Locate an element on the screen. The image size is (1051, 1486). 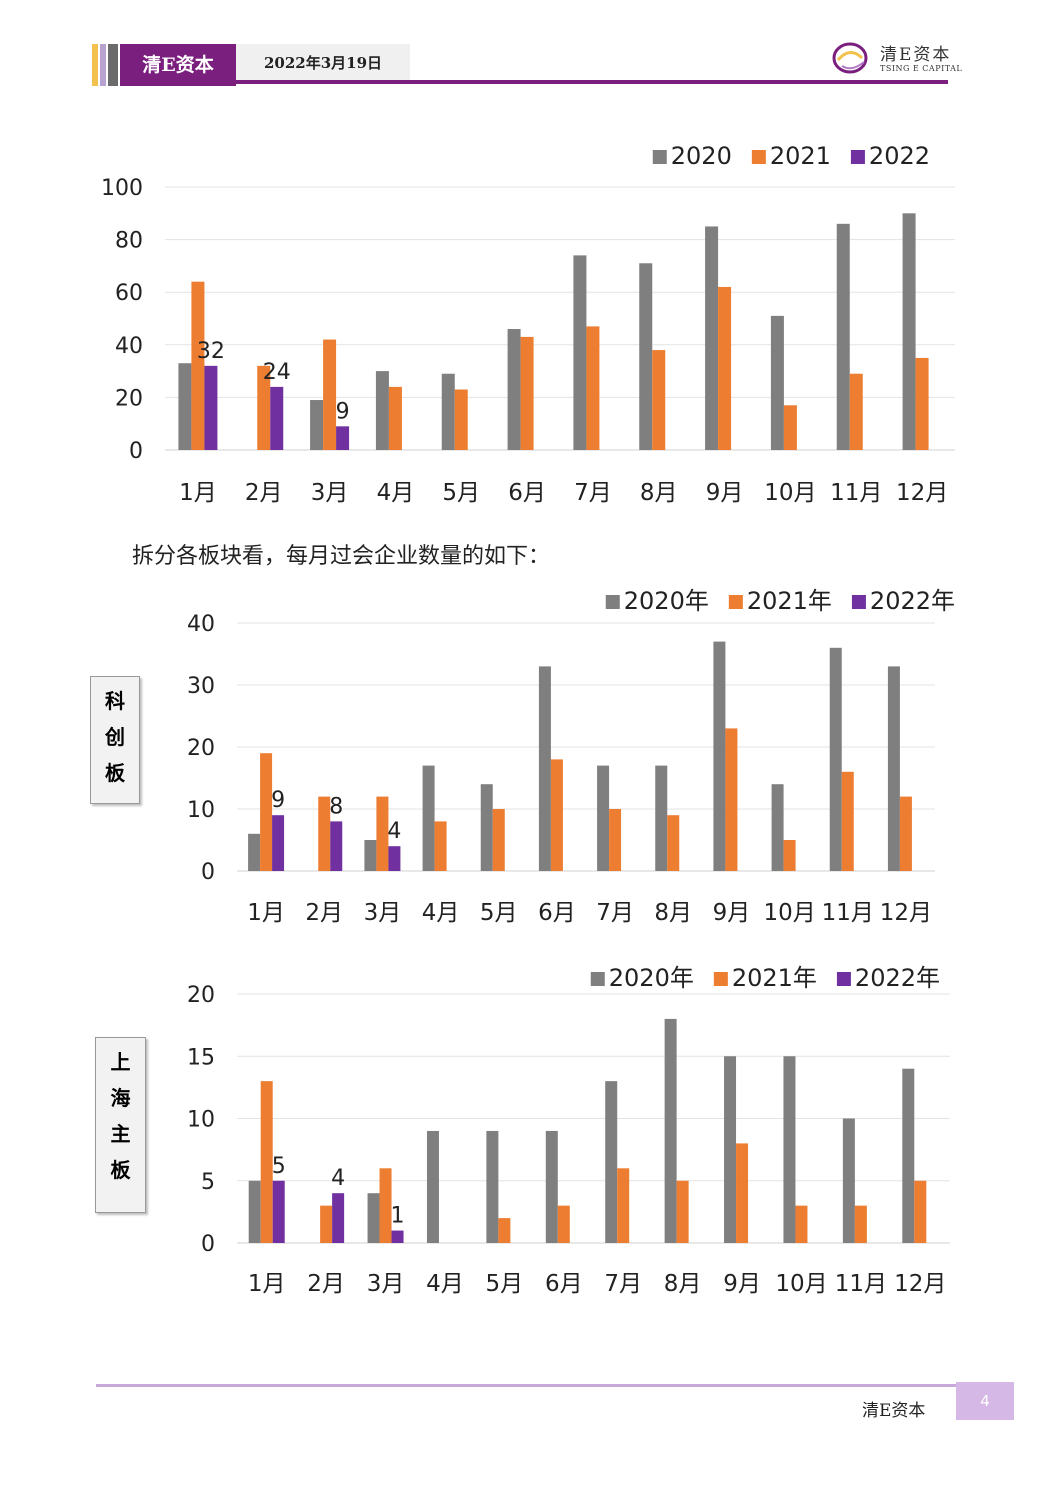
y-tick-label: 15 is located at coordinates (201, 1057).